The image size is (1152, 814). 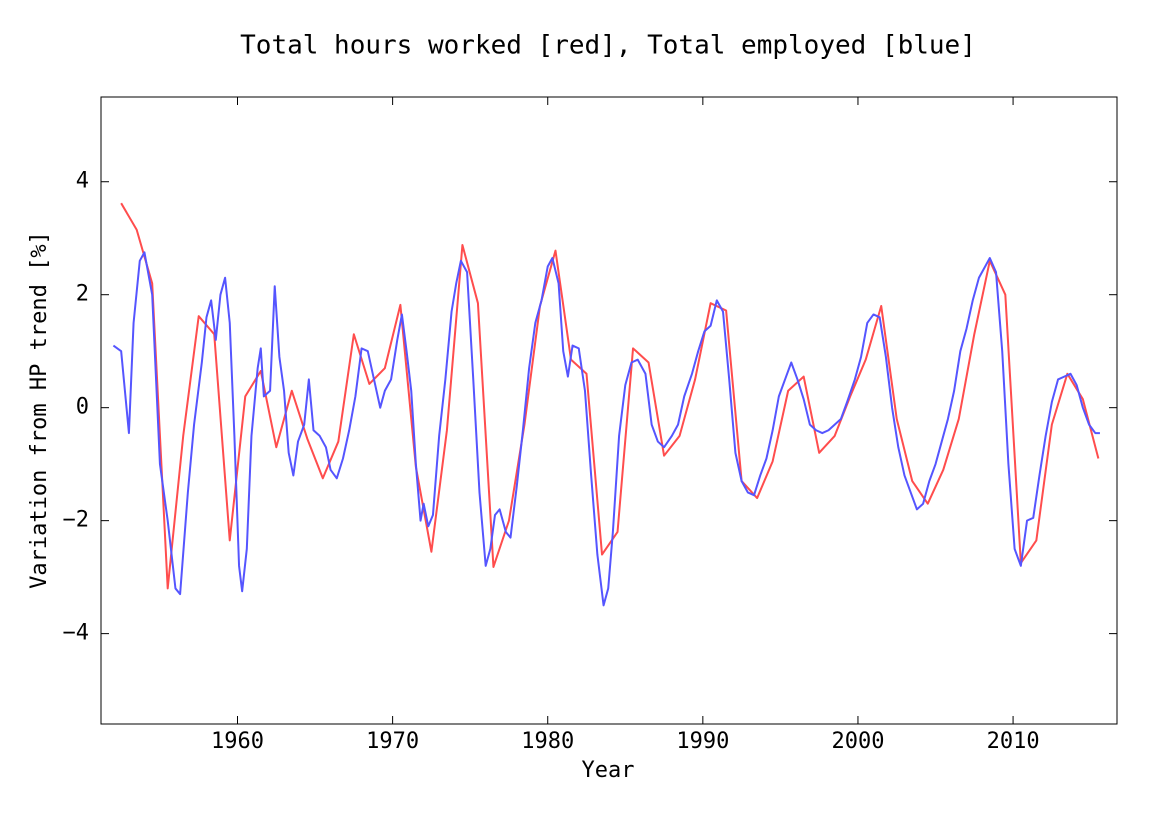 I want to click on y-tick-label: 2, so click(x=82, y=294).